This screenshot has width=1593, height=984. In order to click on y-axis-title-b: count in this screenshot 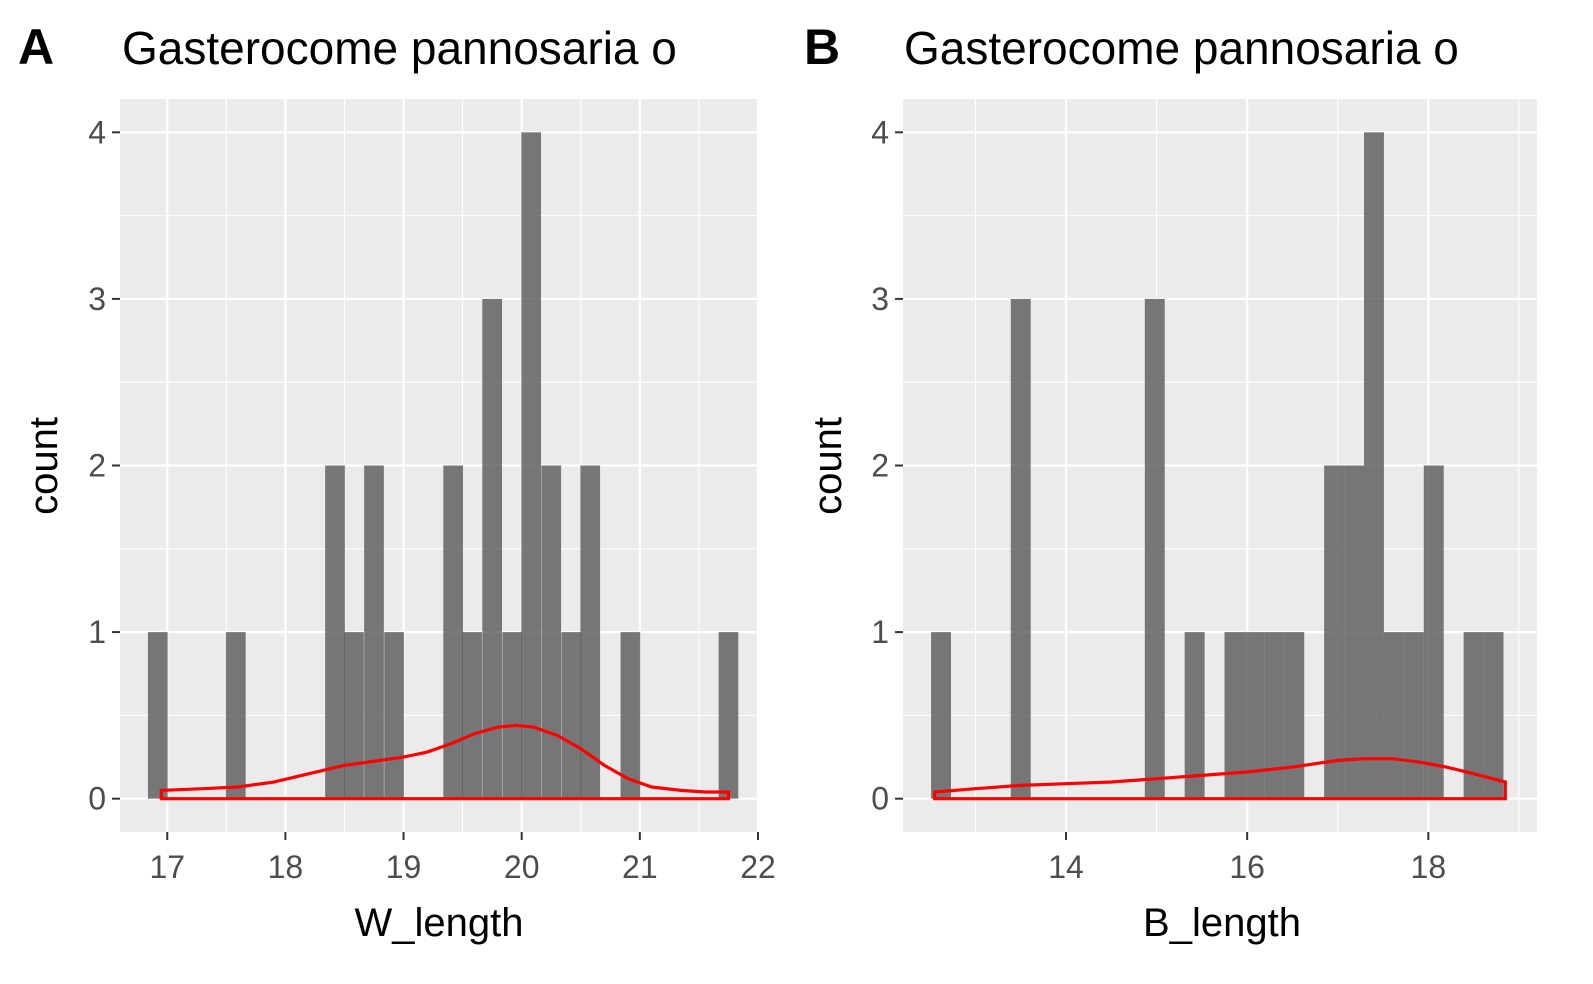, I will do `click(828, 466)`.